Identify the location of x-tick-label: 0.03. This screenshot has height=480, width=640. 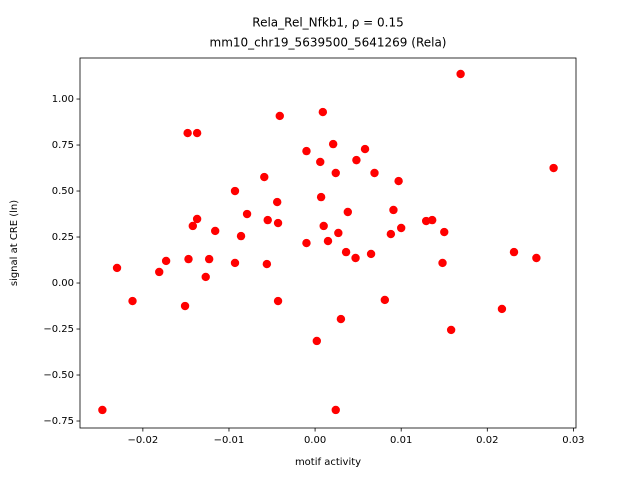
(573, 440).